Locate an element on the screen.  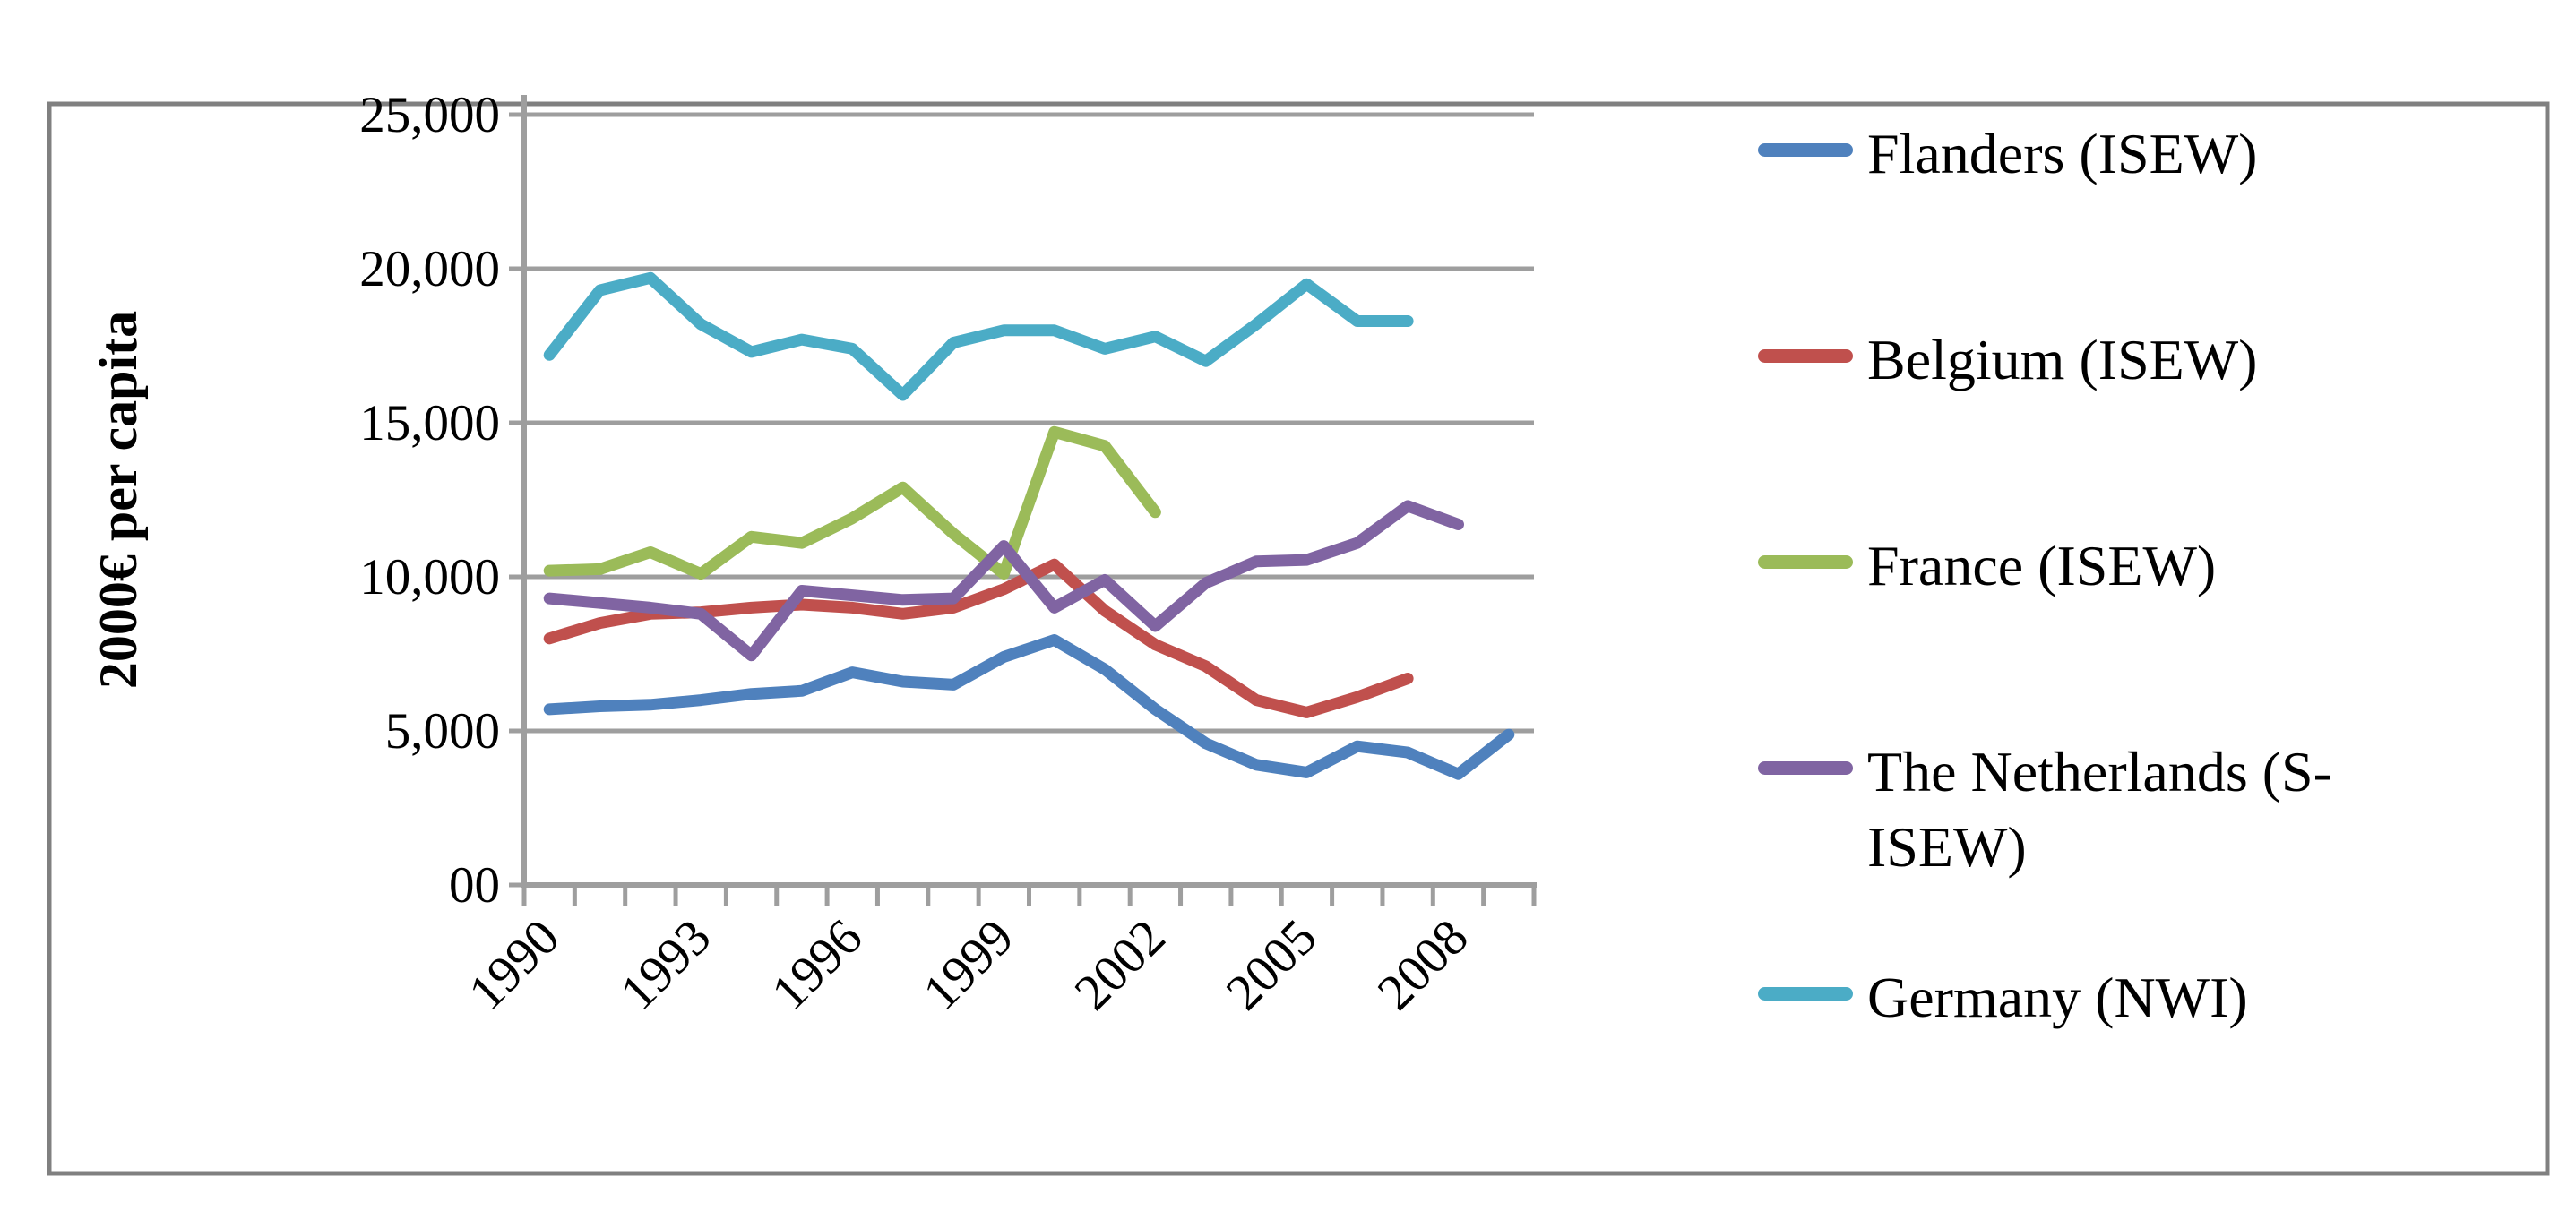
y-axis-title: 2000€ per capita is located at coordinates (118, 500).